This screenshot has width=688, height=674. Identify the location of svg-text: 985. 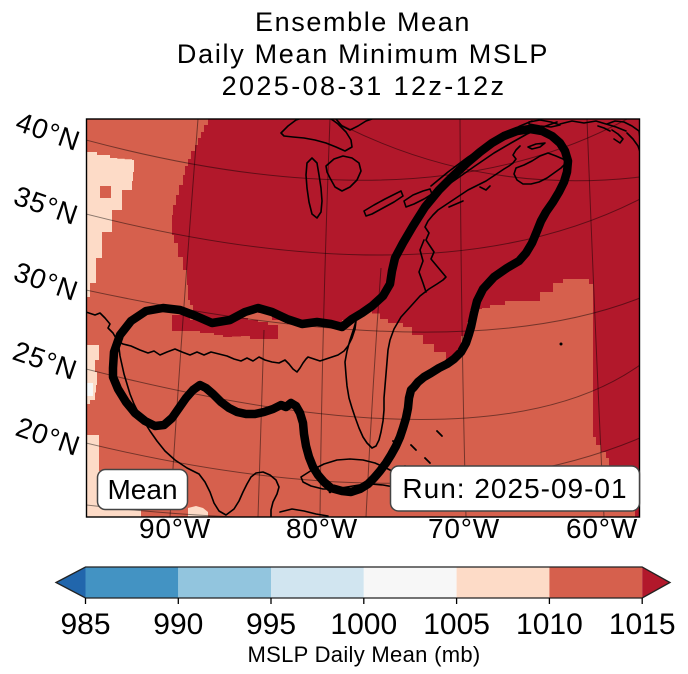
(85, 624).